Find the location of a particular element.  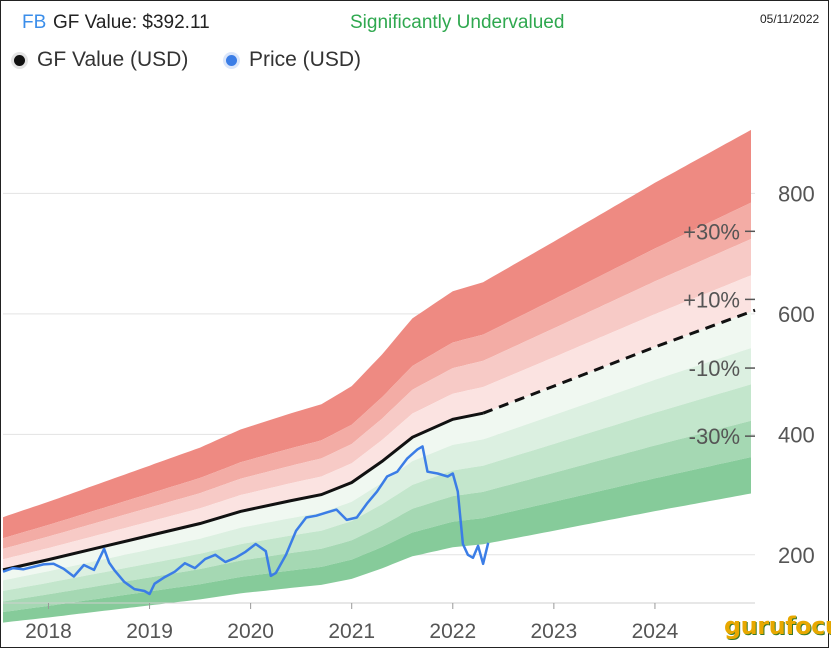

x-tick-label-2019: 2019 is located at coordinates (149, 631).